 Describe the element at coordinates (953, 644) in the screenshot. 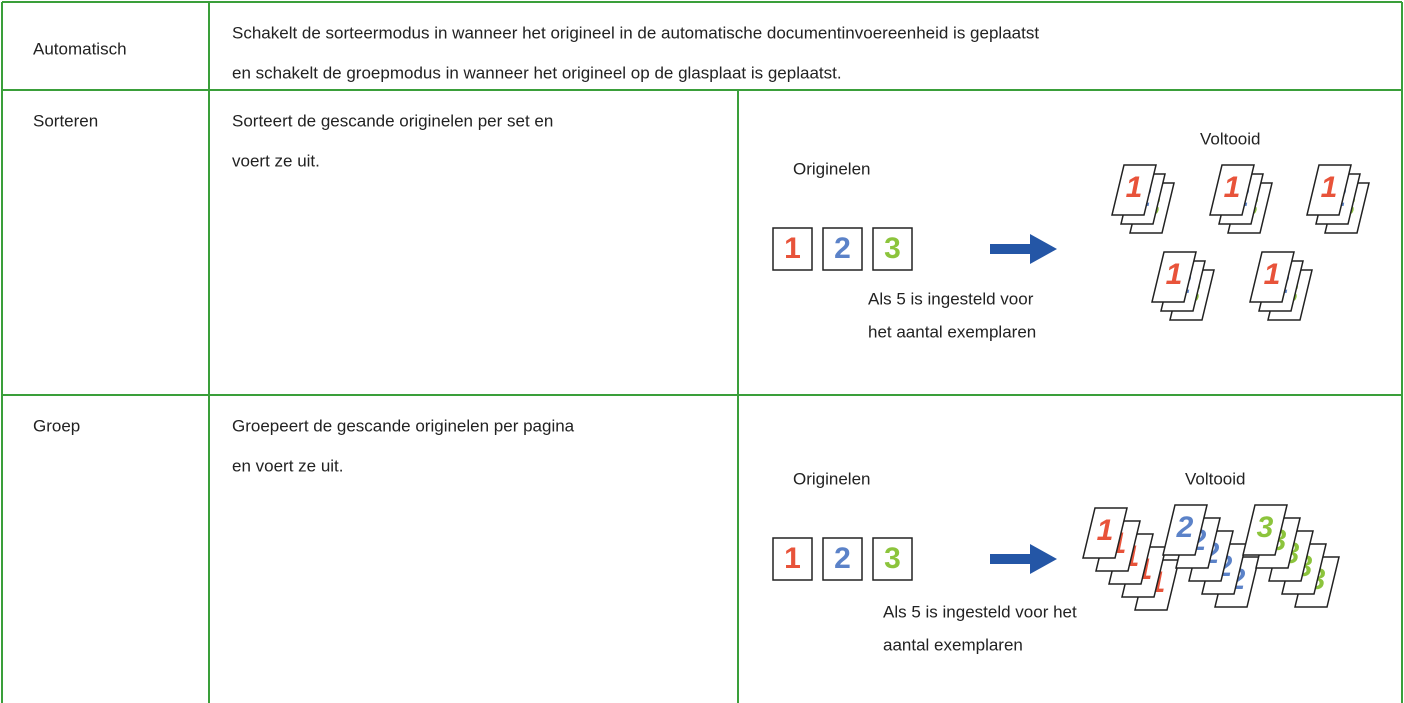

I see `note-line: aantal exemplaren` at that location.